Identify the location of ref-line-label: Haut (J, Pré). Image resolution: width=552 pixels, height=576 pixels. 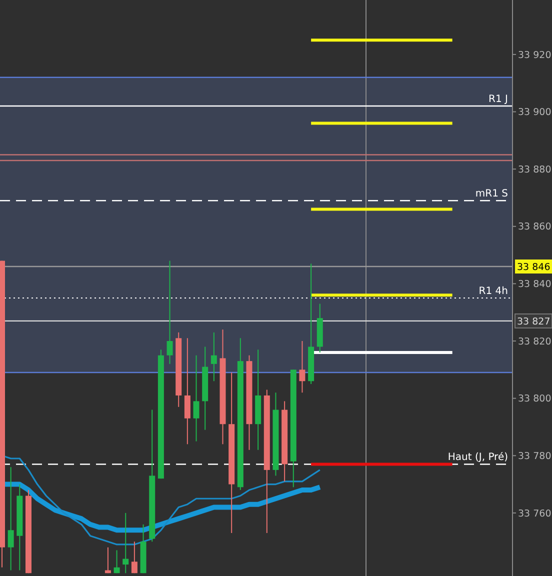
(478, 458).